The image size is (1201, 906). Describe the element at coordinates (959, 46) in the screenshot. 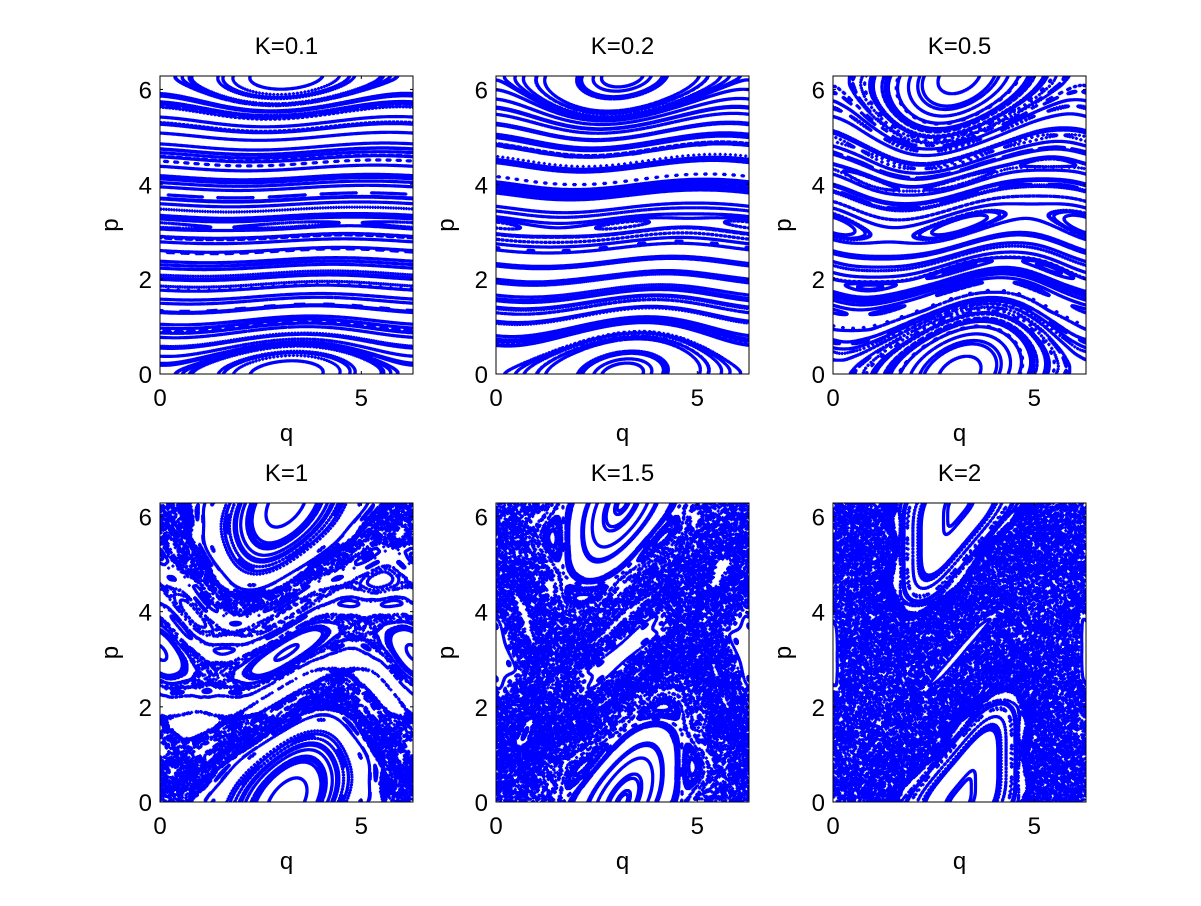

I see `subplot-title: K=0.5` at that location.